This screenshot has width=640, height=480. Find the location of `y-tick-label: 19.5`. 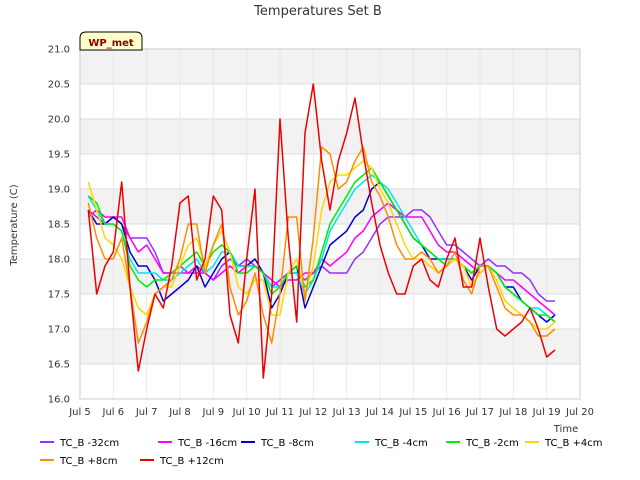

y-tick-label: 19.5 is located at coordinates (59, 155).